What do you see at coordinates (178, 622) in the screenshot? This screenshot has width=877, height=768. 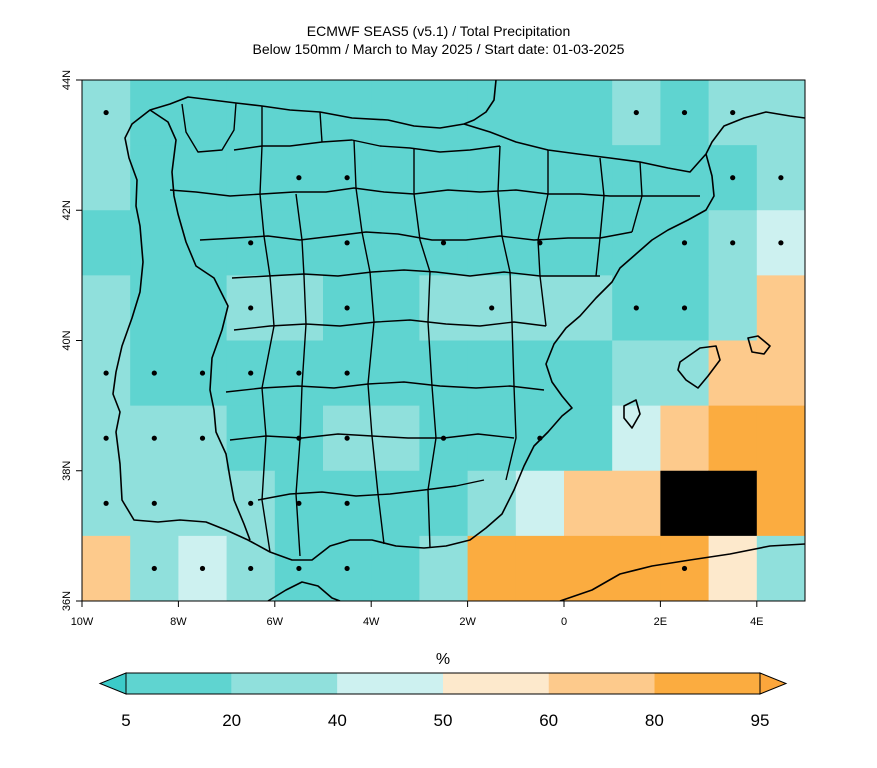 I see `x-tick-label: 8W` at bounding box center [178, 622].